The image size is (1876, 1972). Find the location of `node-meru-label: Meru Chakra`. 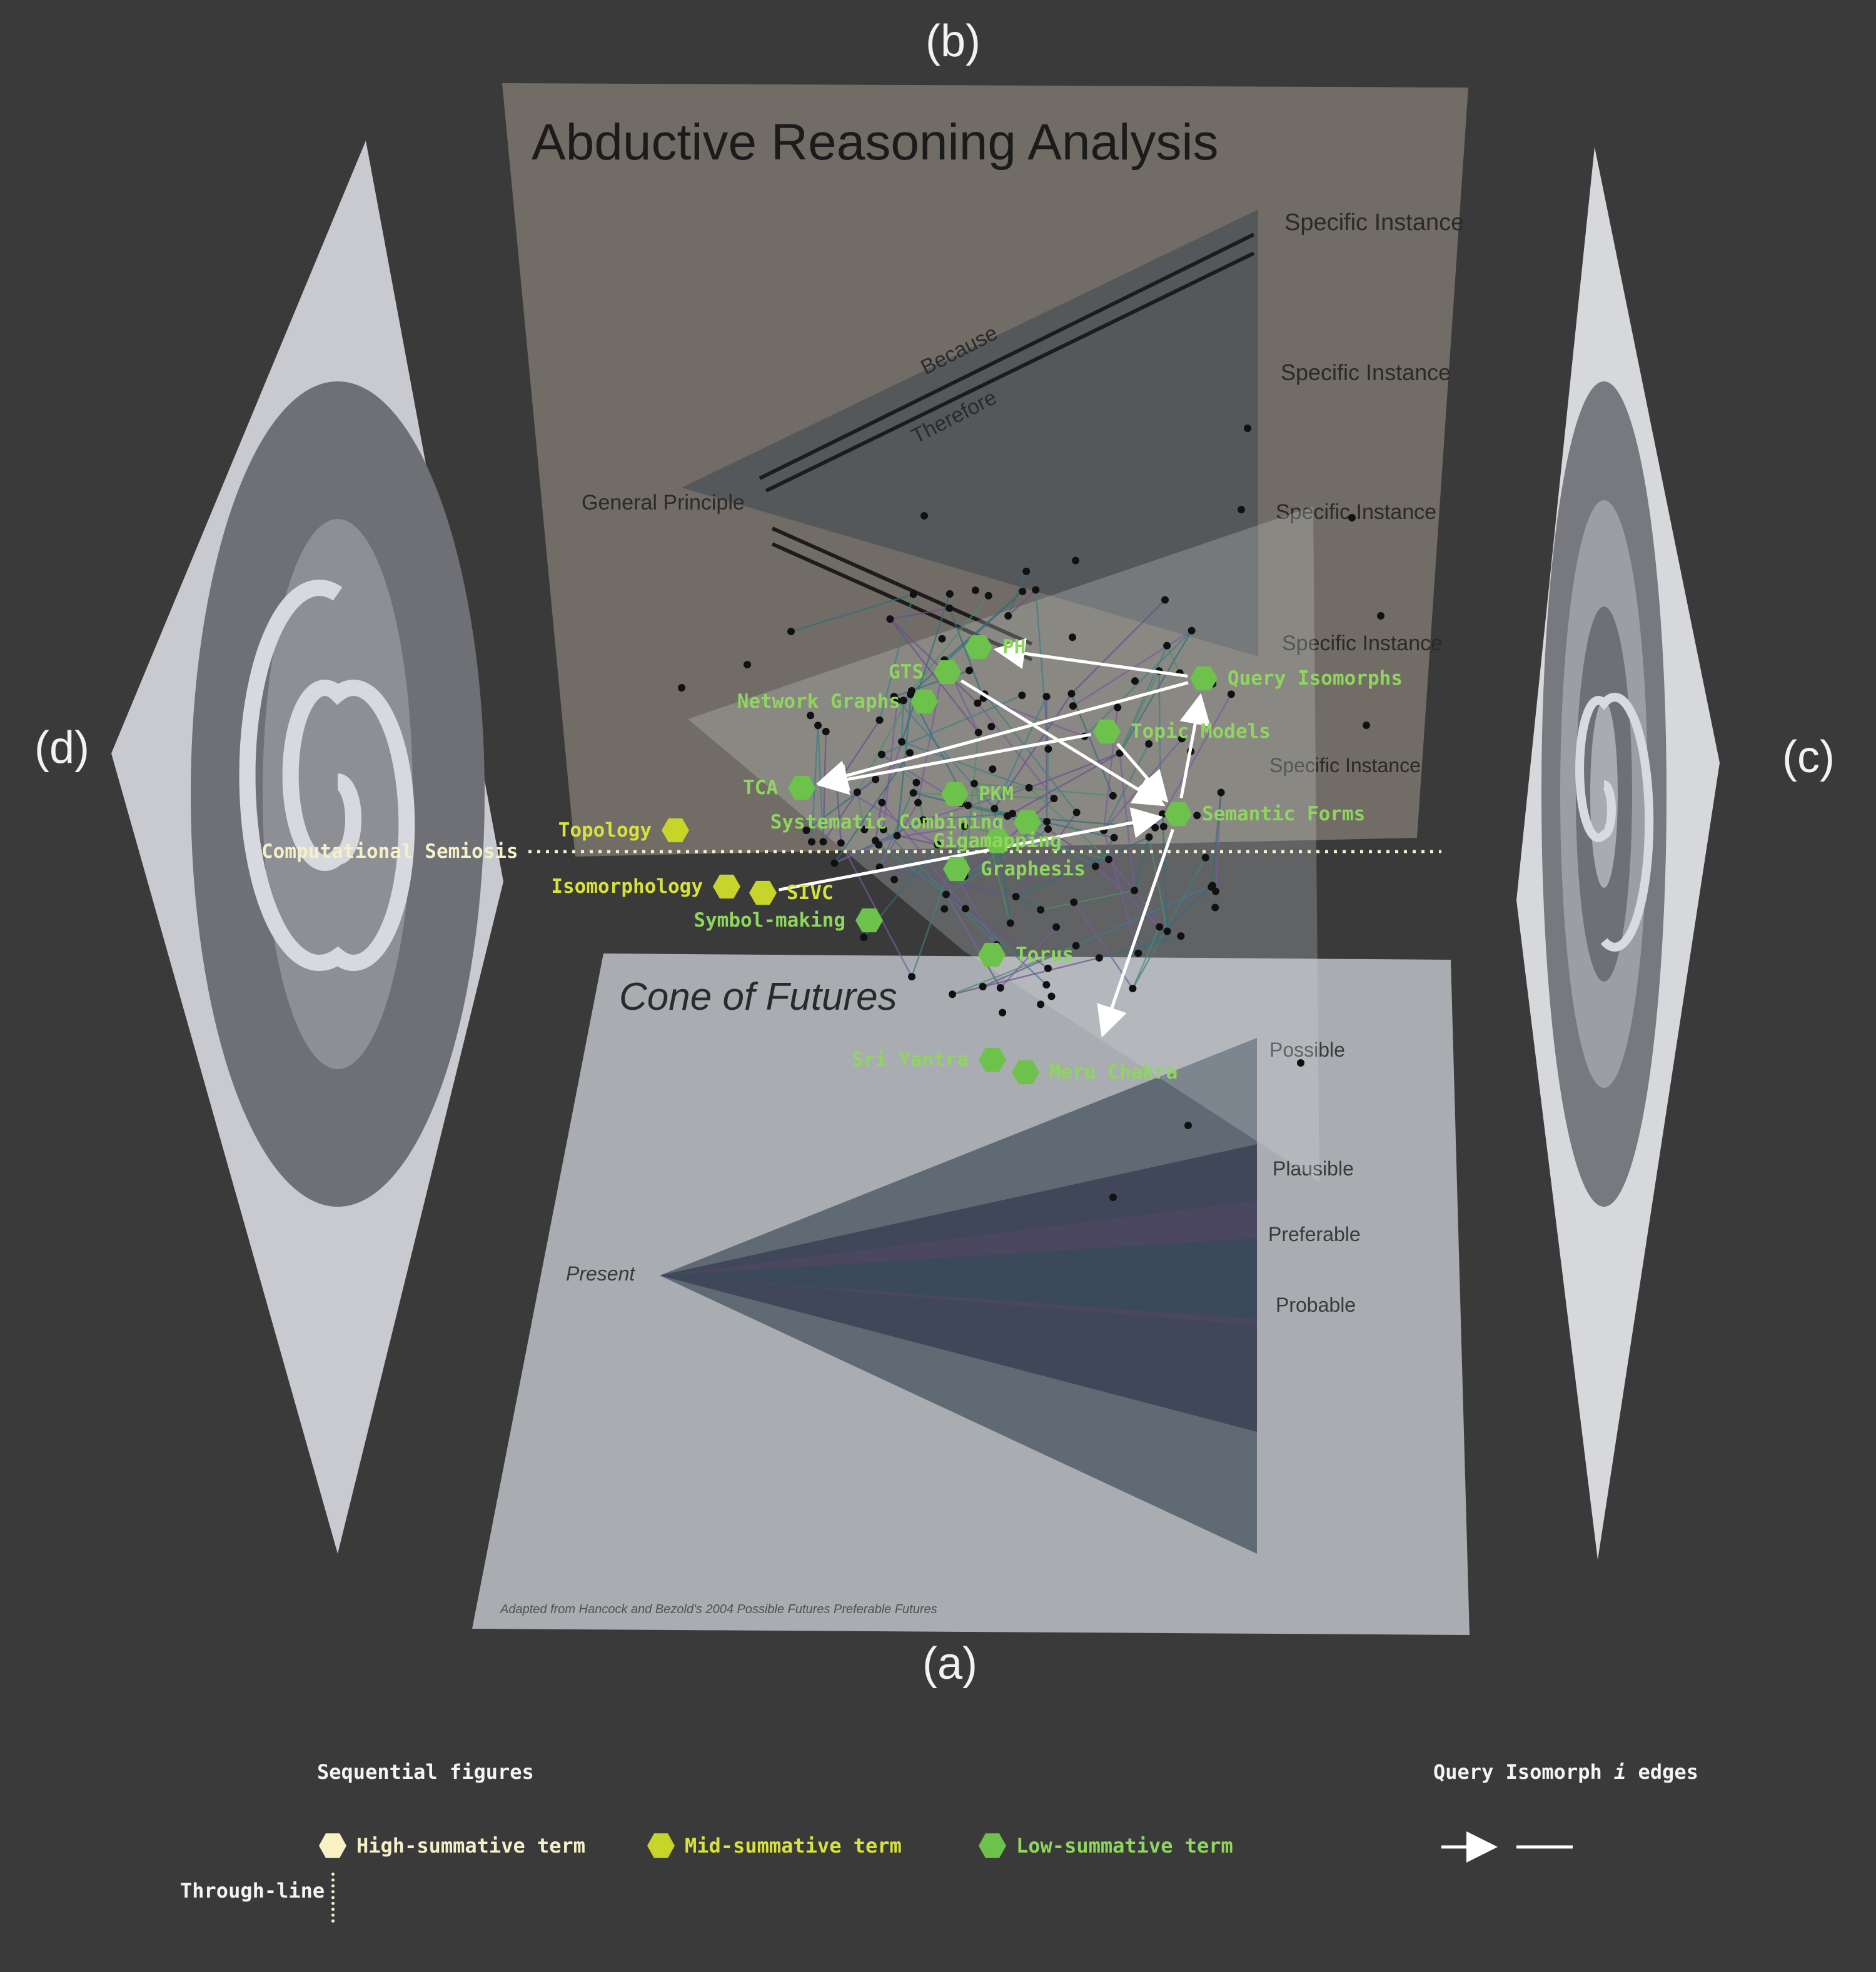

node-meru-label: Meru Chakra is located at coordinates (1113, 1072).